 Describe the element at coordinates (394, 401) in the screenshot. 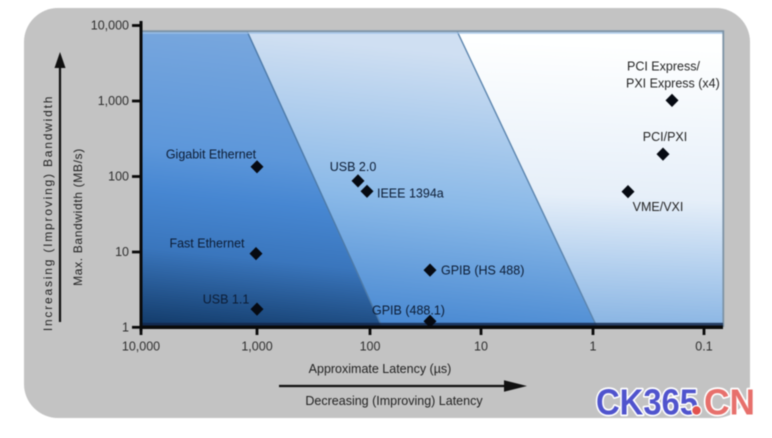

I see `svg-text: Decreasing (Improving) Latency` at that location.